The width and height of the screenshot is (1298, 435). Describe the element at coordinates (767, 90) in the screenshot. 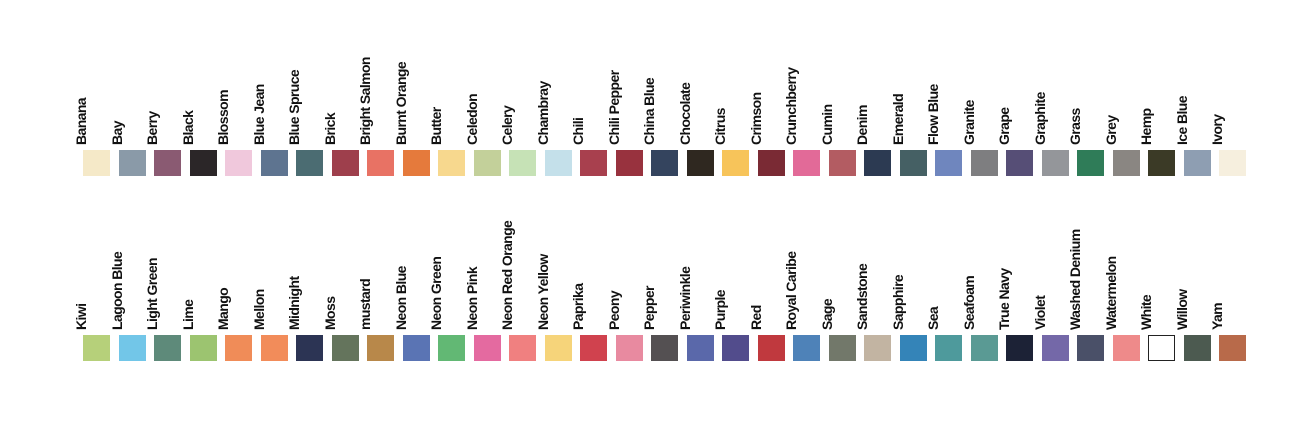

I see `swatch-item: Crimson` at that location.